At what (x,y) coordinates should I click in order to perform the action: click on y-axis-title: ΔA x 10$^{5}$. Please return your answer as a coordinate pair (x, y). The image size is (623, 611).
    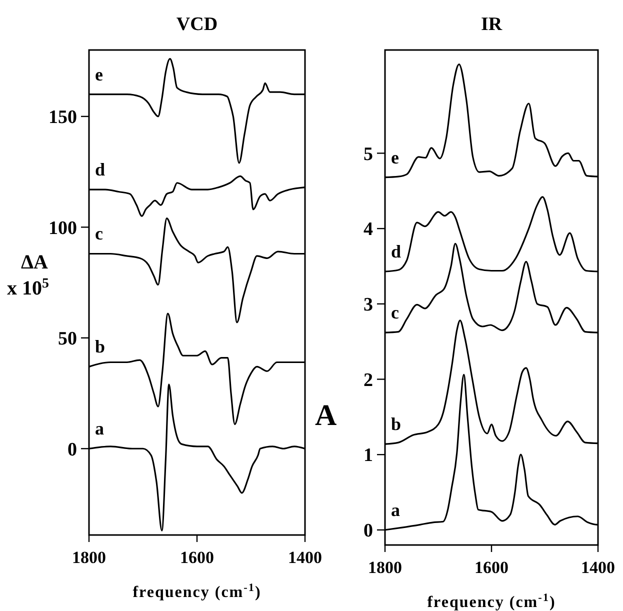
    Looking at the image, I should click on (28, 276).